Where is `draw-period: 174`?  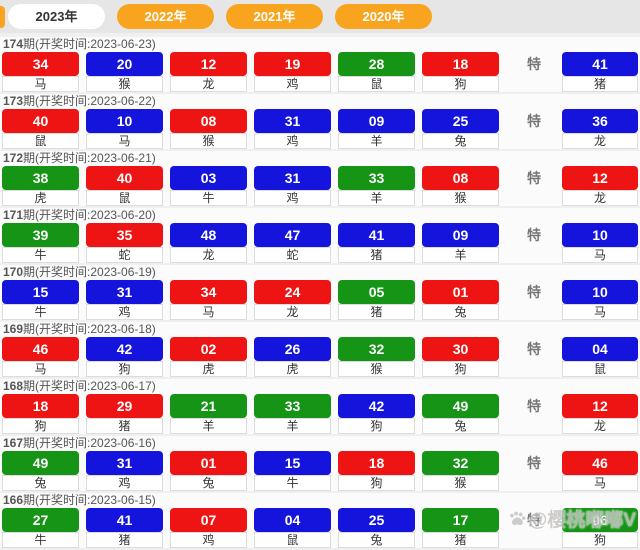
draw-period: 174 is located at coordinates (13, 44).